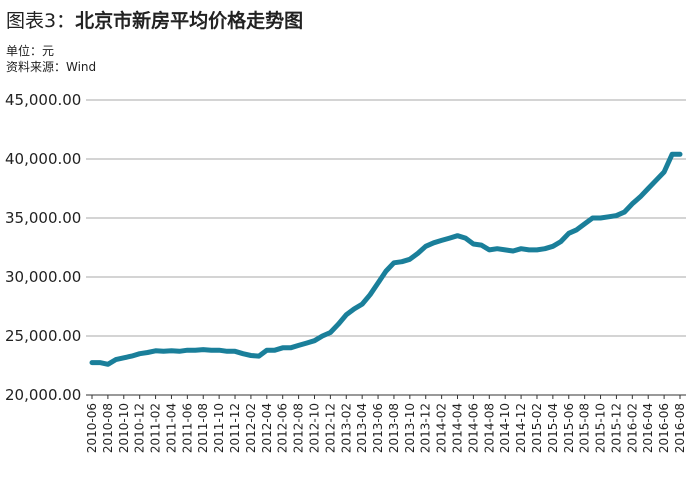  I want to click on x-tick-label: 2015-04, so click(553, 428).